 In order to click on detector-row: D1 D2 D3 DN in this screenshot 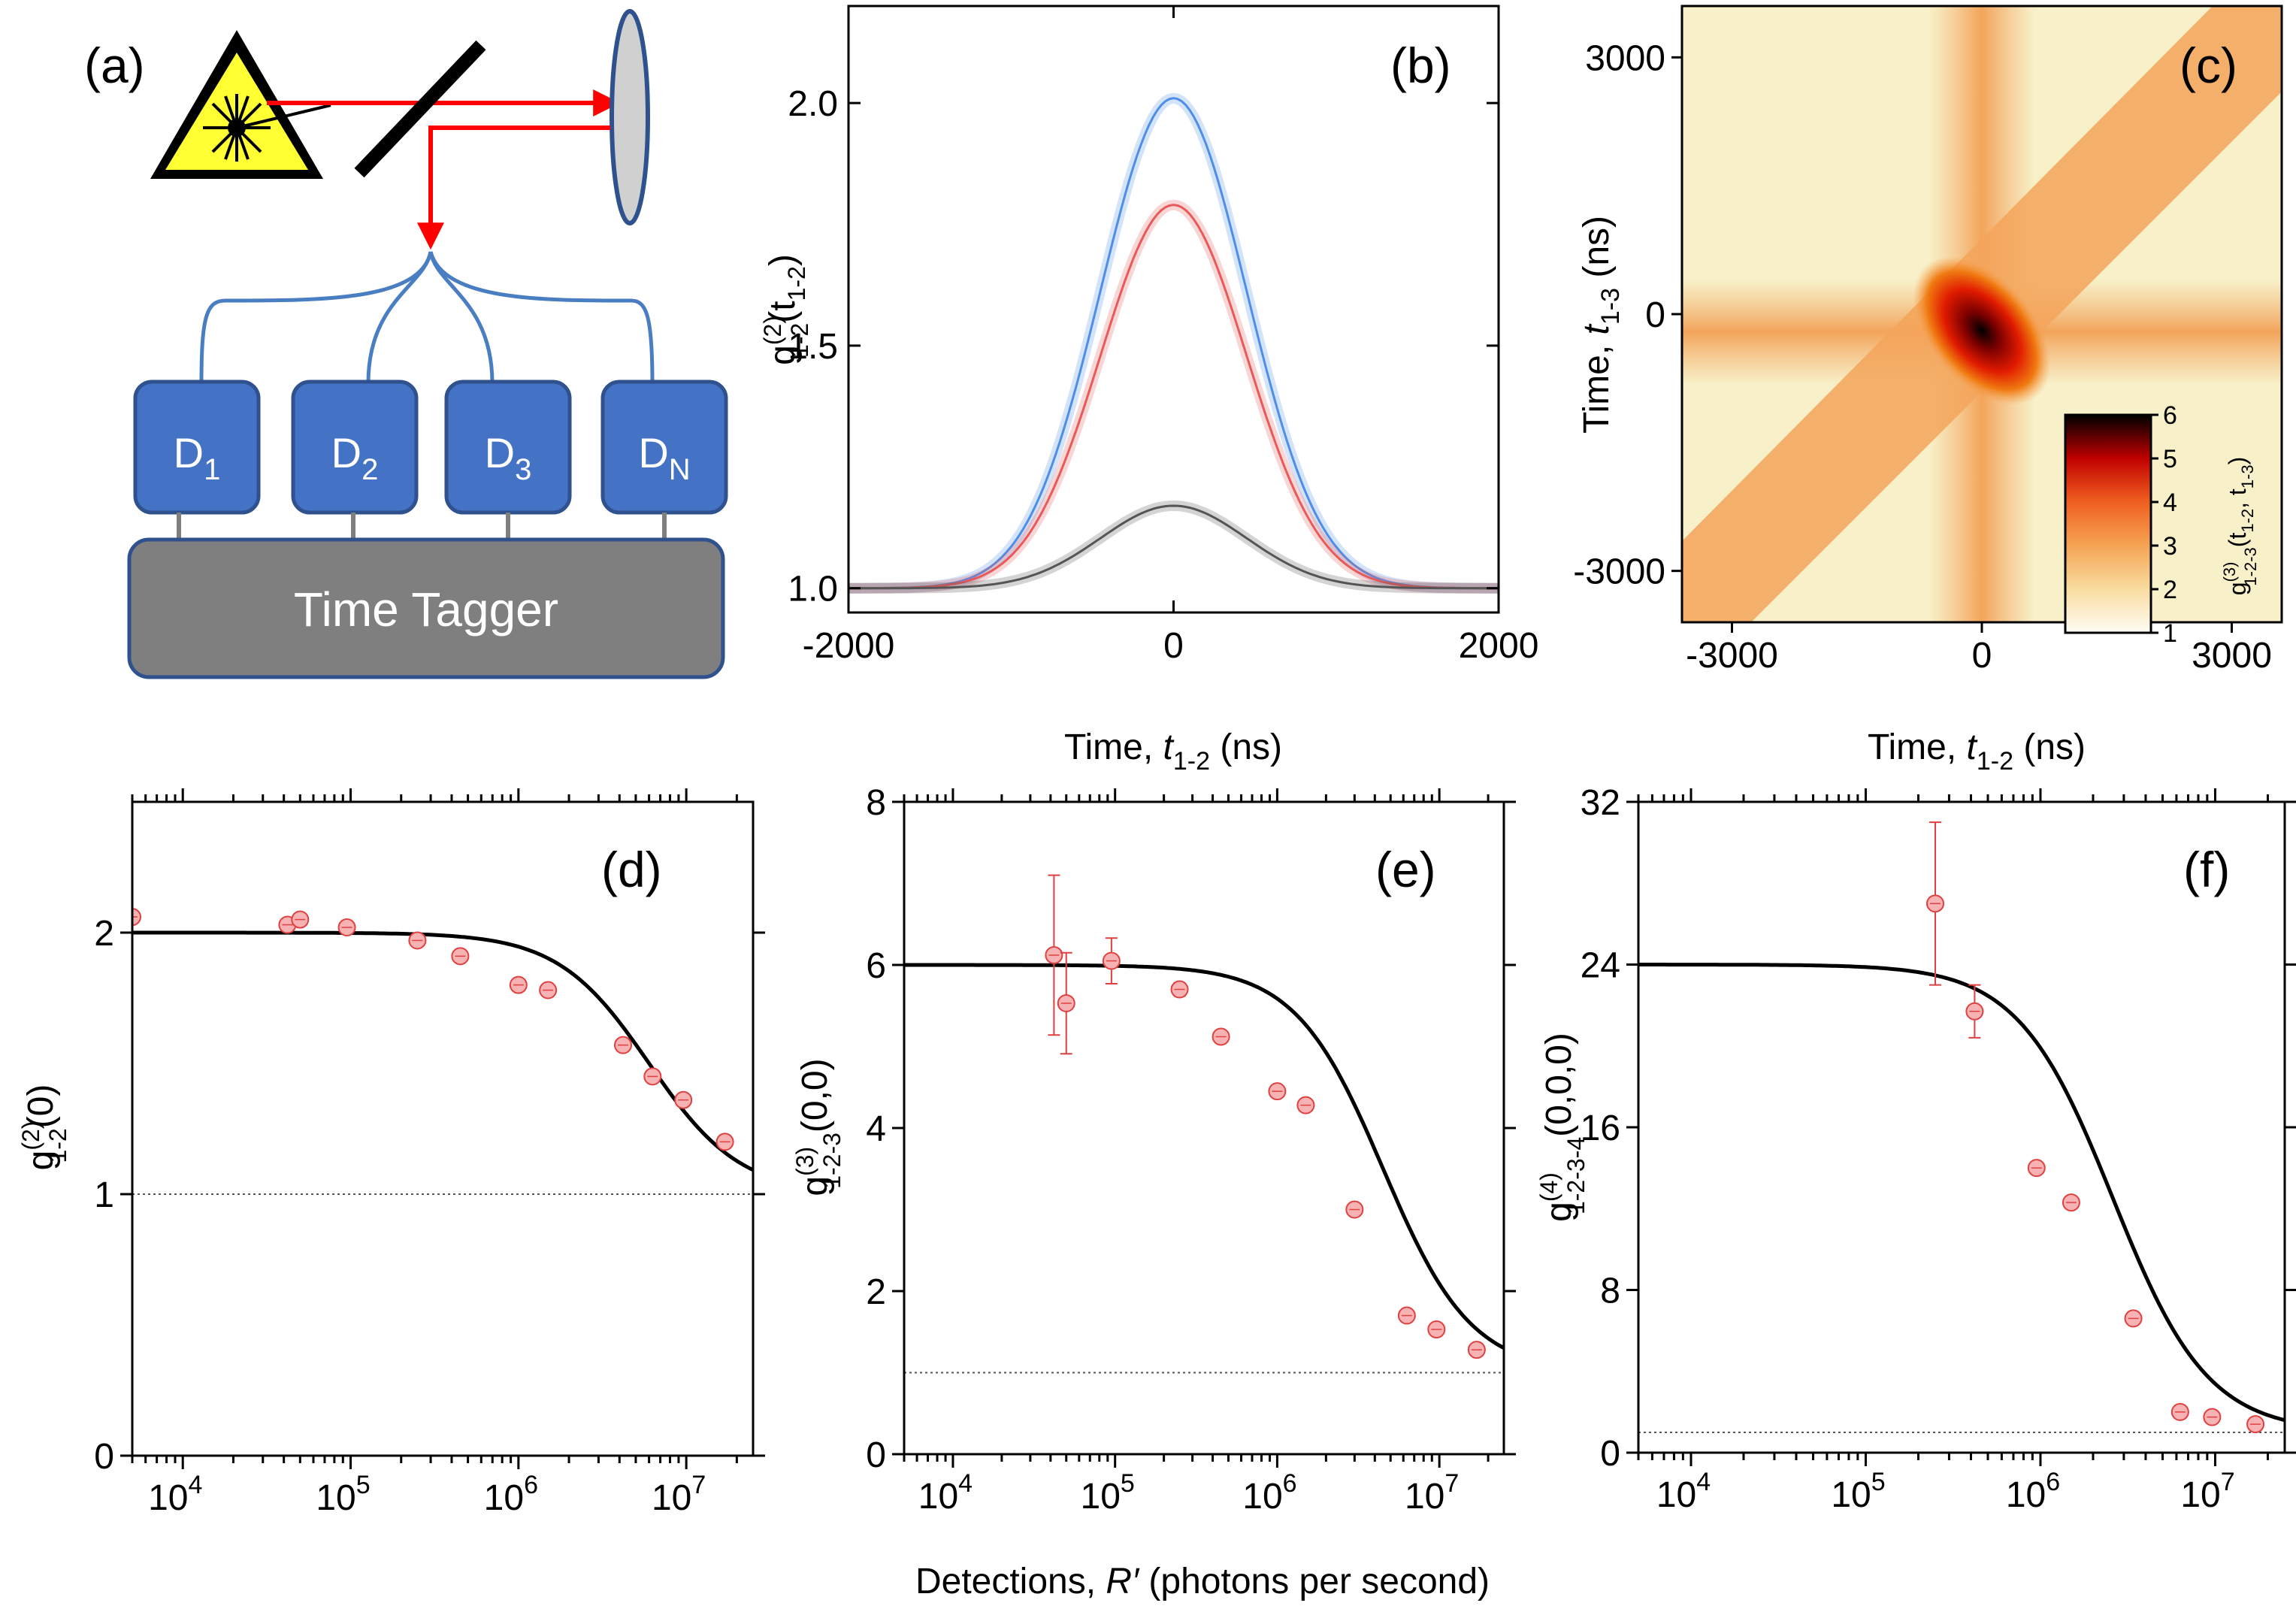, I will do `click(430, 447)`.